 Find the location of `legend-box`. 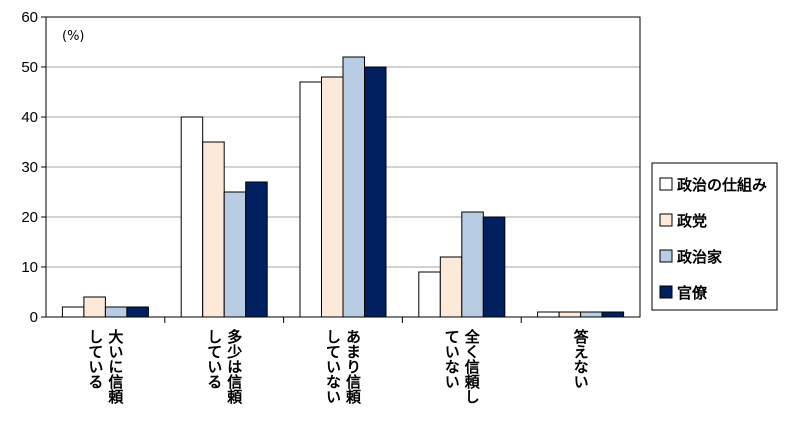

legend-box is located at coordinates (714, 236).